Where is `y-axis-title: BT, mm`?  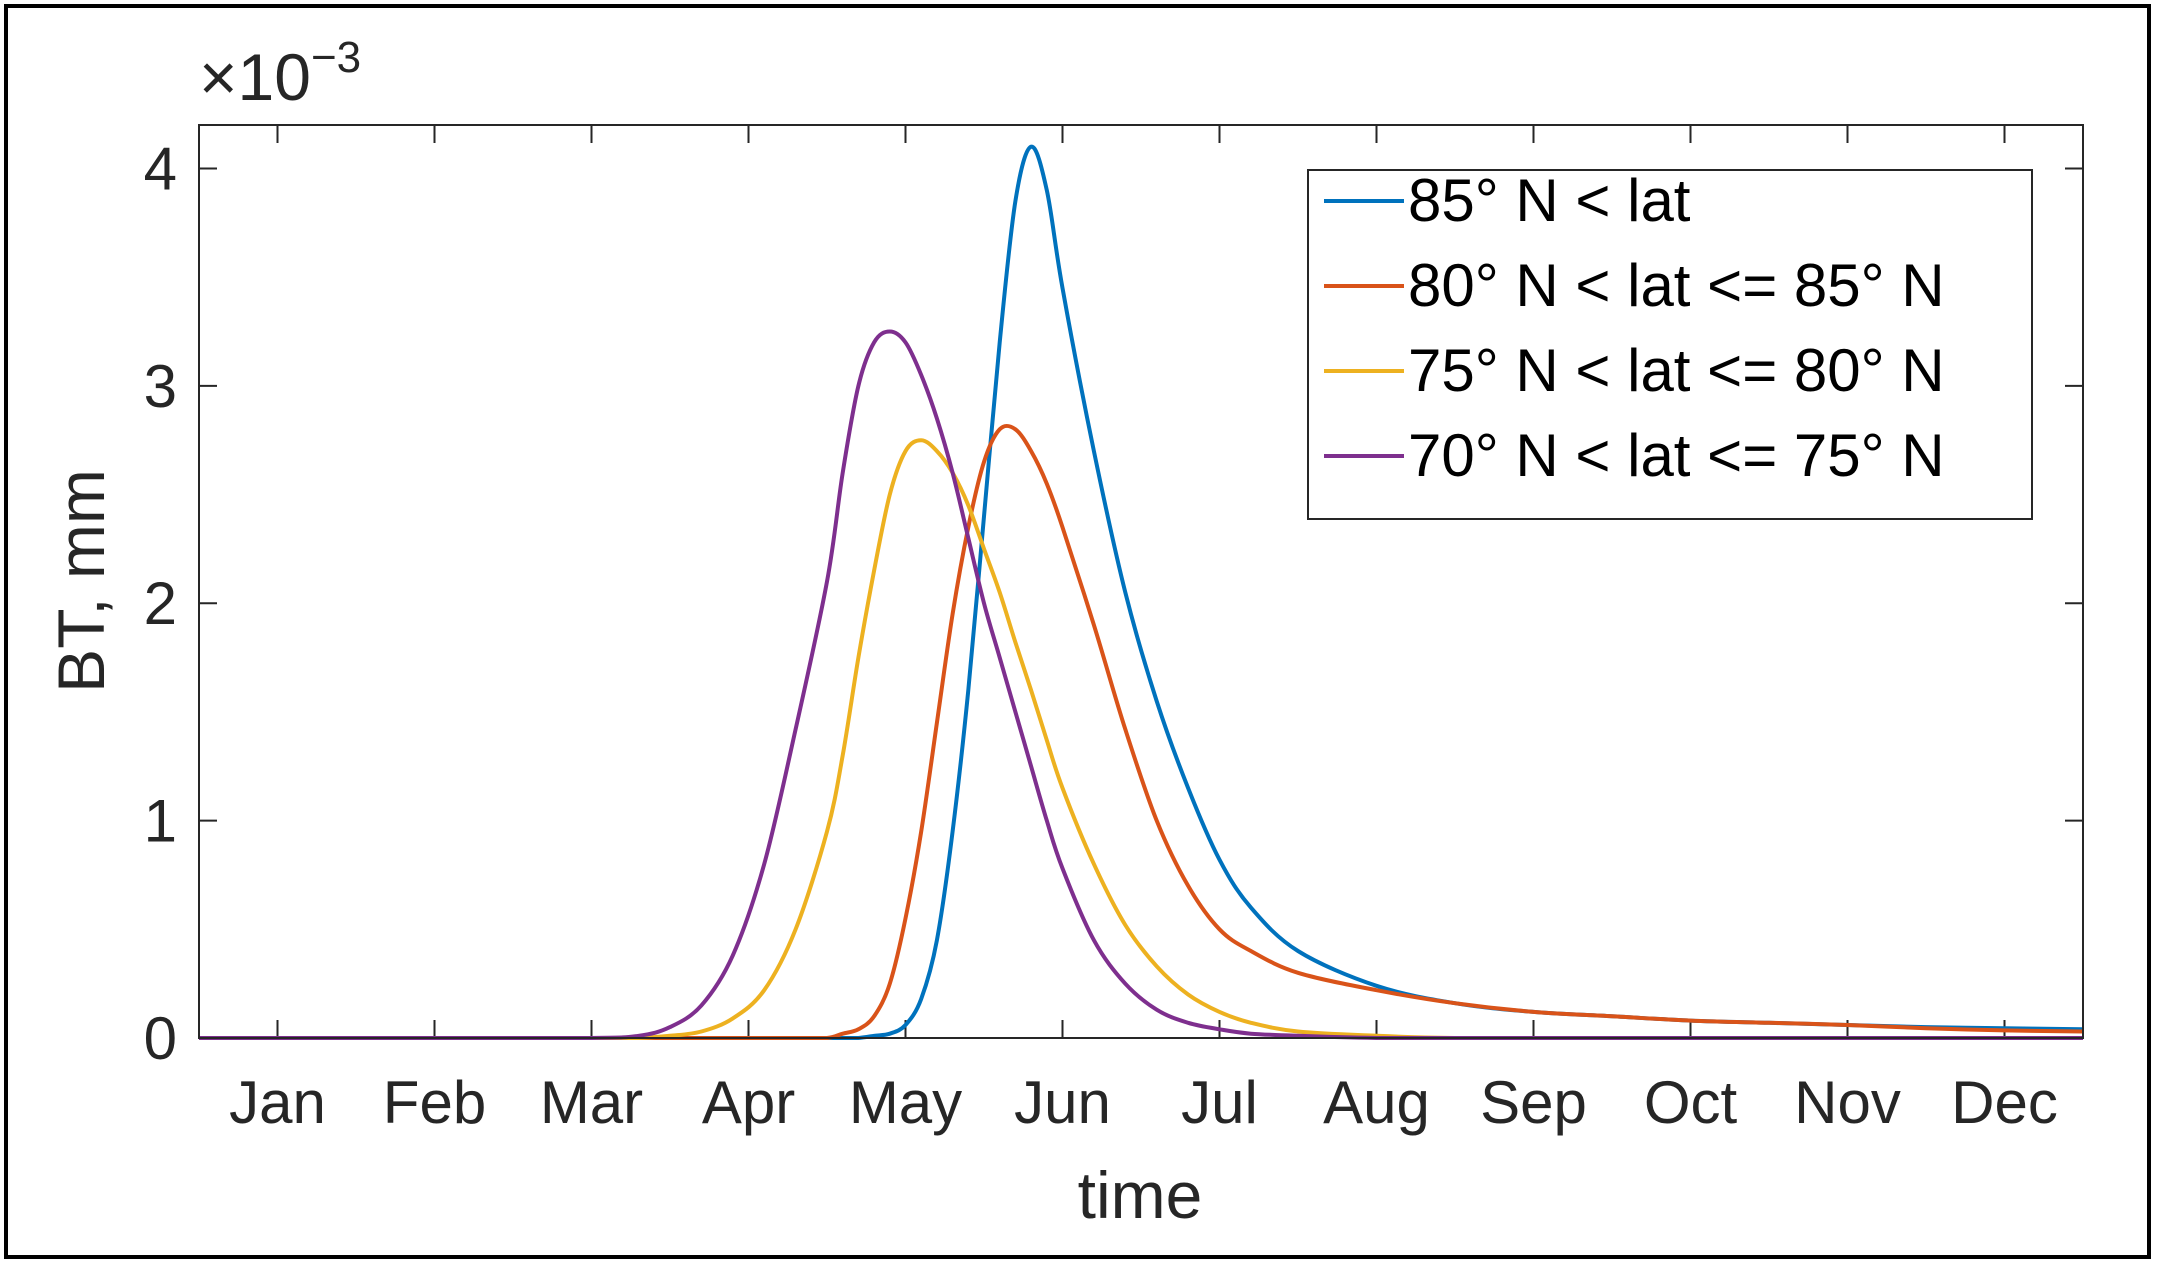 y-axis-title: BT, mm is located at coordinates (81, 581).